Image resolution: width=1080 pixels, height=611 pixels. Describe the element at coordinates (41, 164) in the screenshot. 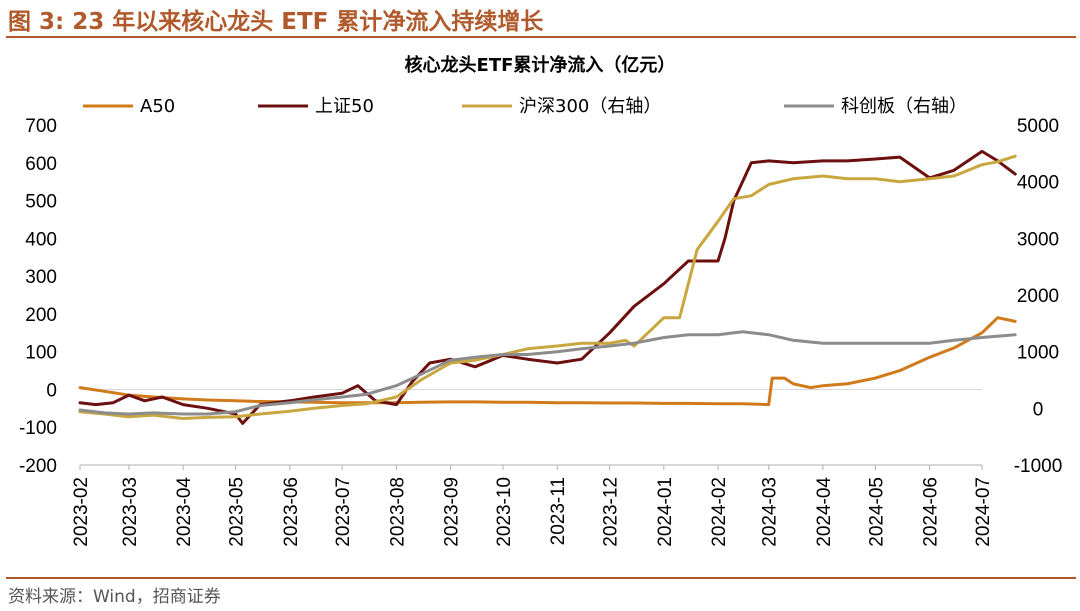

I see `y-left-tick-label: 600` at that location.